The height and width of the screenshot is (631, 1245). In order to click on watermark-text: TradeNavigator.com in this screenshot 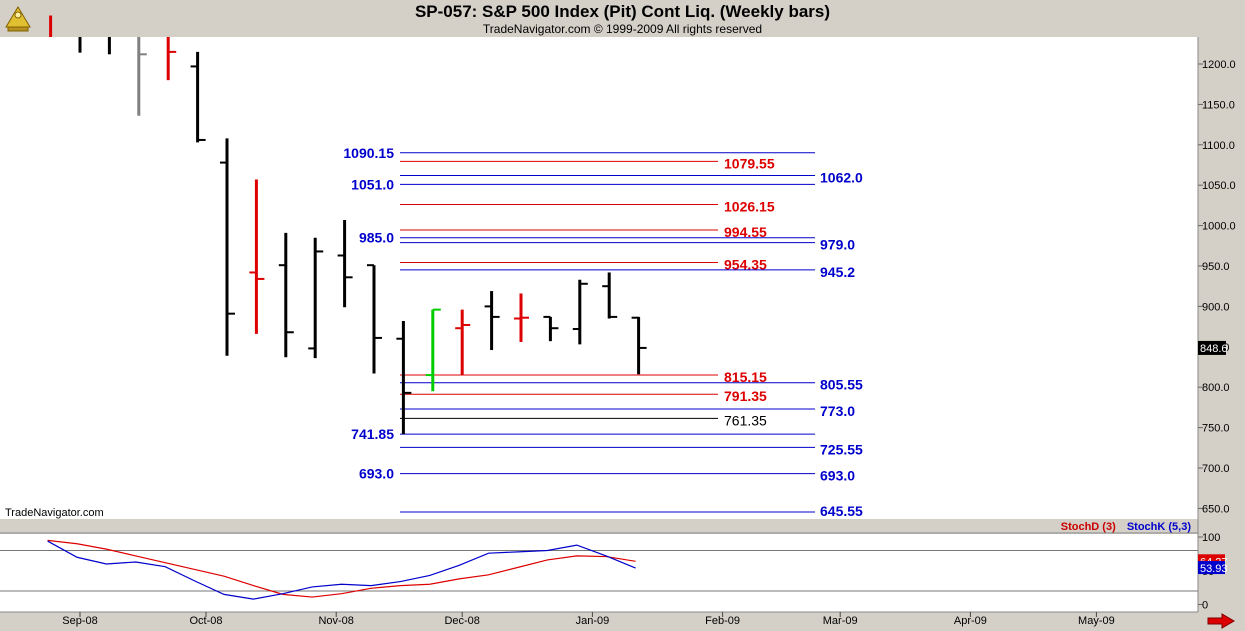, I will do `click(54, 513)`.